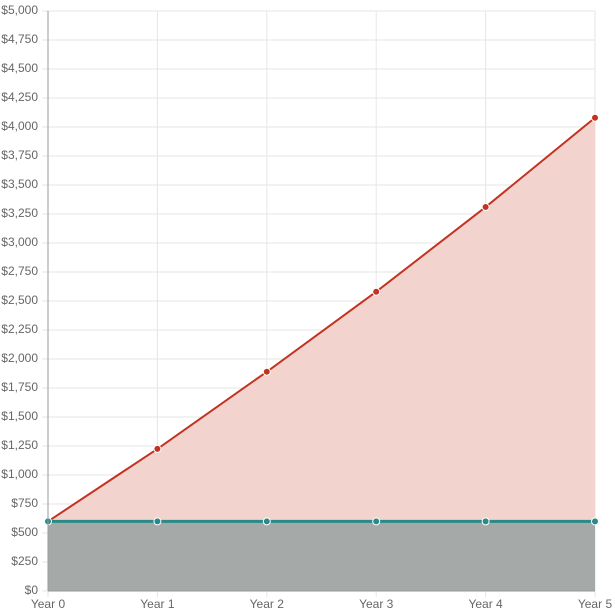  Describe the element at coordinates (19, 184) in the screenshot. I see `y-tick-label: $3,500` at that location.